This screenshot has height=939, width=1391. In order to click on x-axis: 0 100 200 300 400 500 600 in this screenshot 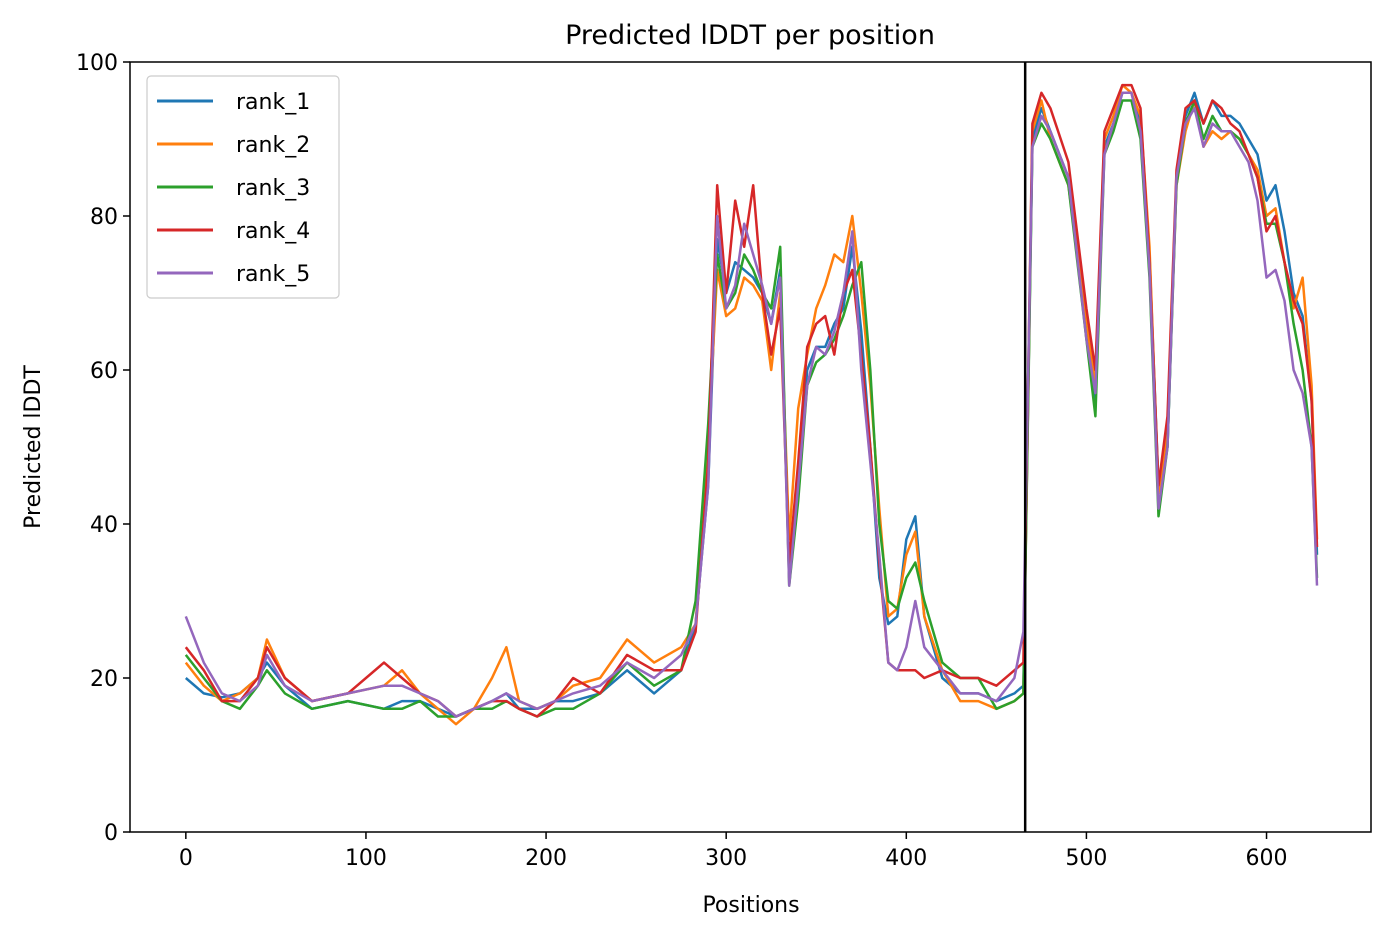, I will do `click(733, 851)`.